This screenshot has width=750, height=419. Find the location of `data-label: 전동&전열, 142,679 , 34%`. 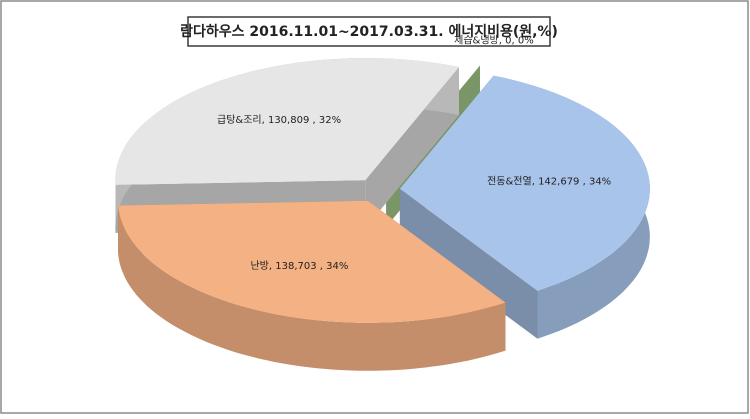

data-label: 전동&전열, 142,679 , 34% is located at coordinates (549, 182).